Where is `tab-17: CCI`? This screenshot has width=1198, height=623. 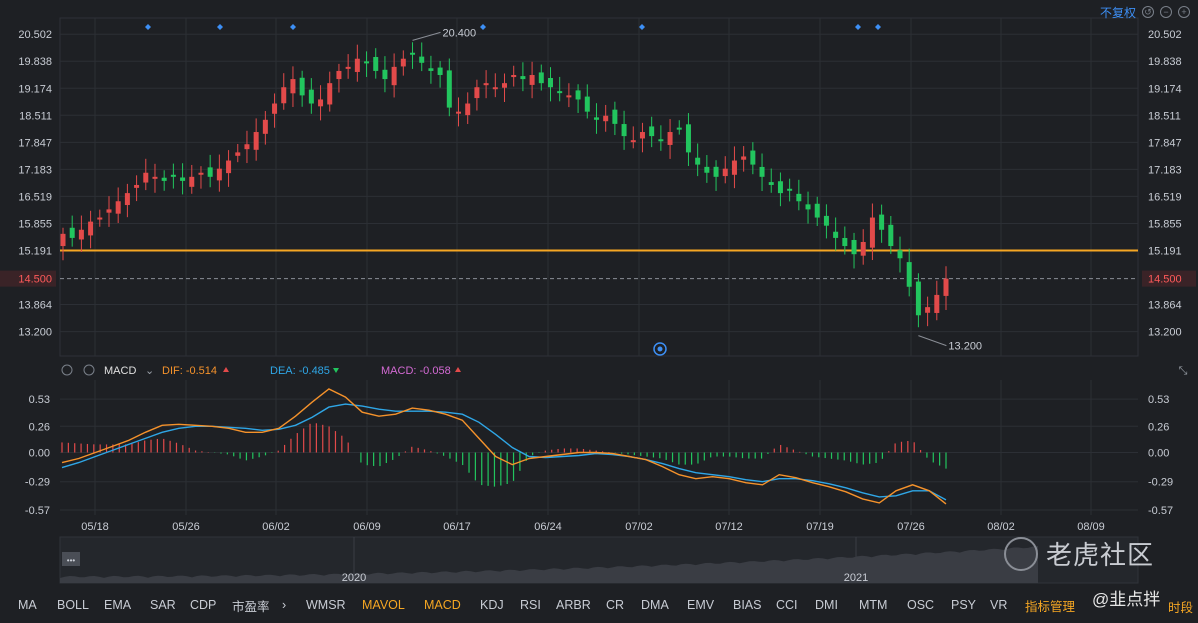
tab-17: CCI is located at coordinates (787, 605).